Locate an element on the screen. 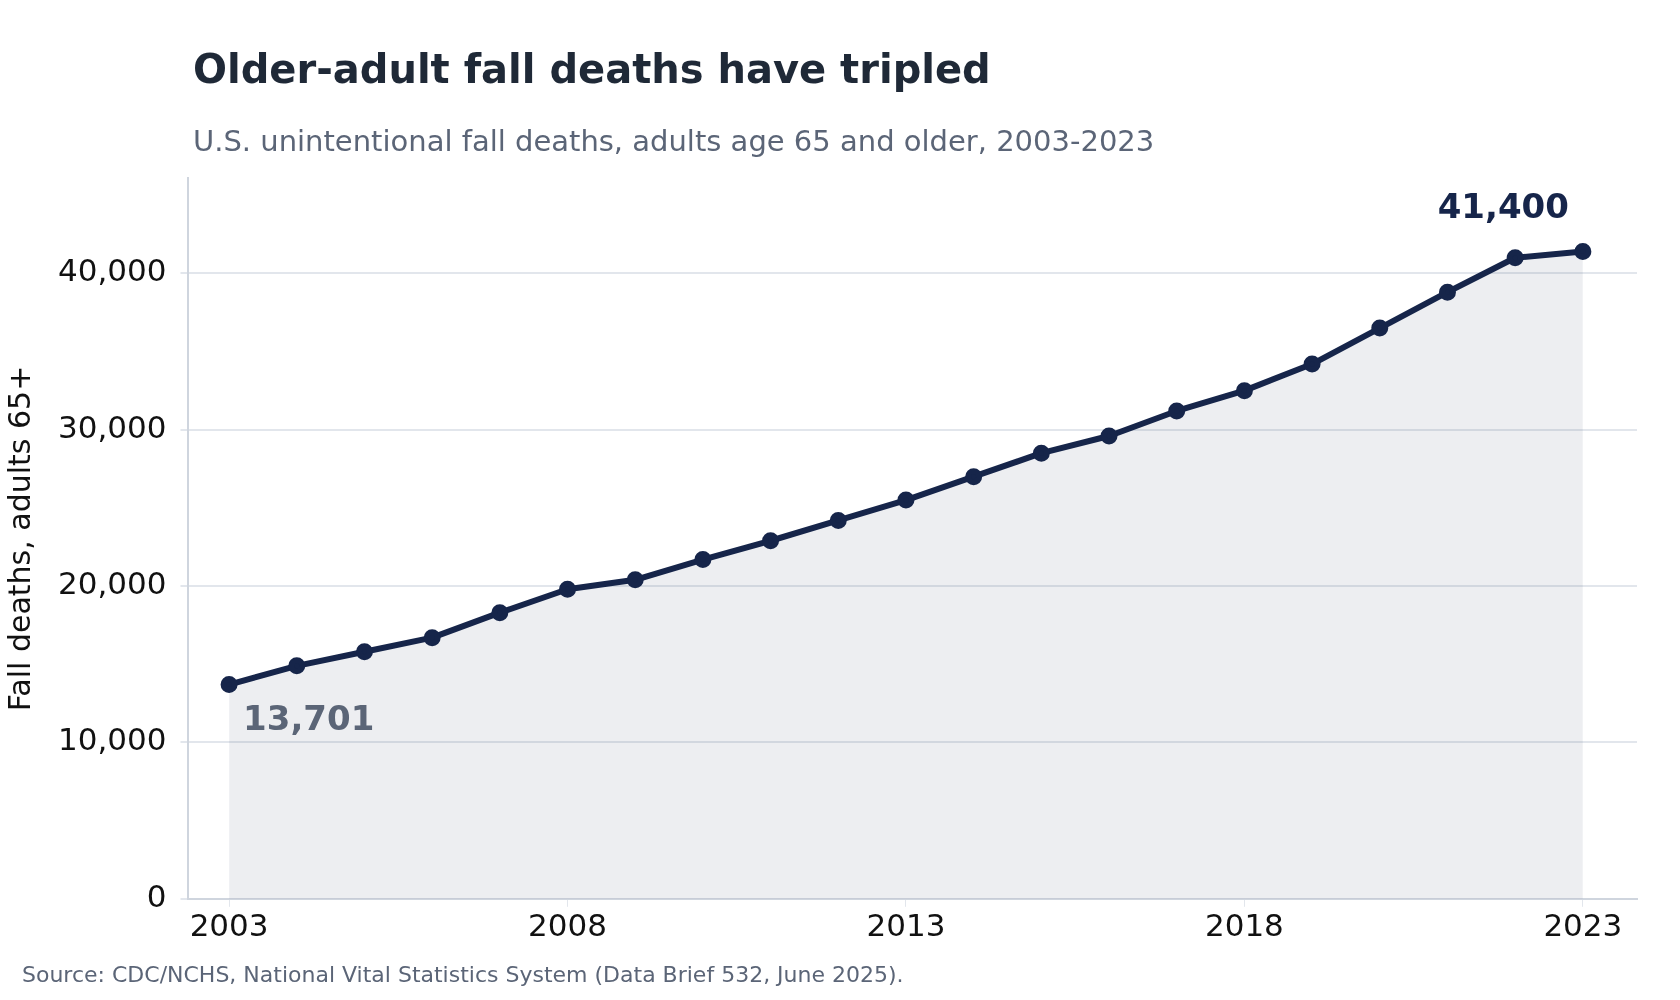 The image size is (1680, 1000). y-tick-label: 20,000 is located at coordinates (112, 583).